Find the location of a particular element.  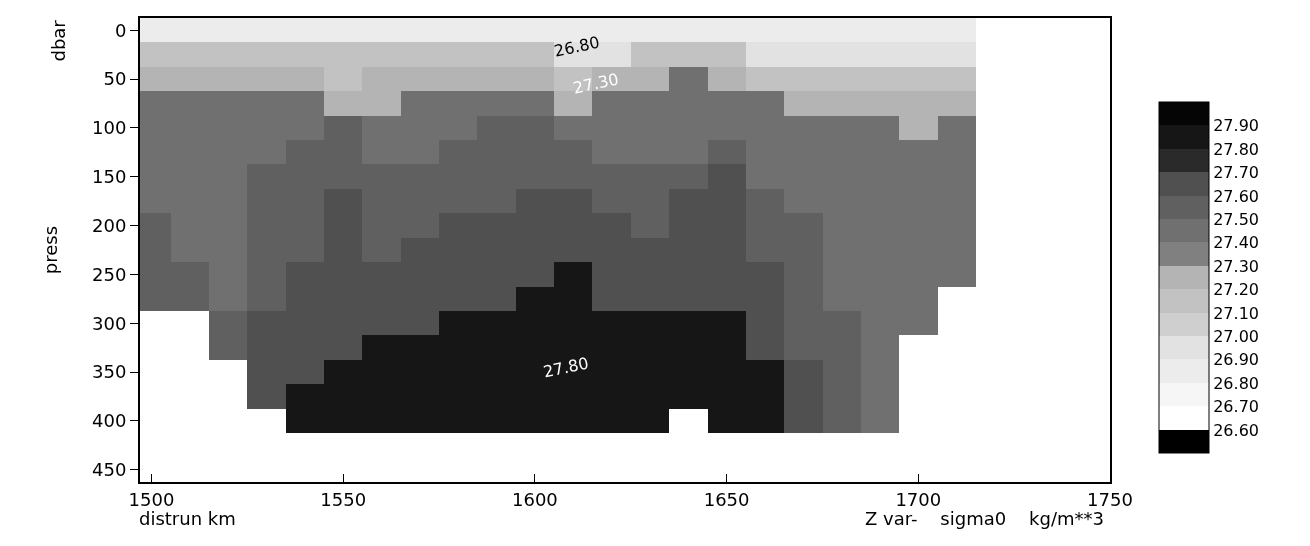

y-tick-label: 150 is located at coordinates (109, 177).